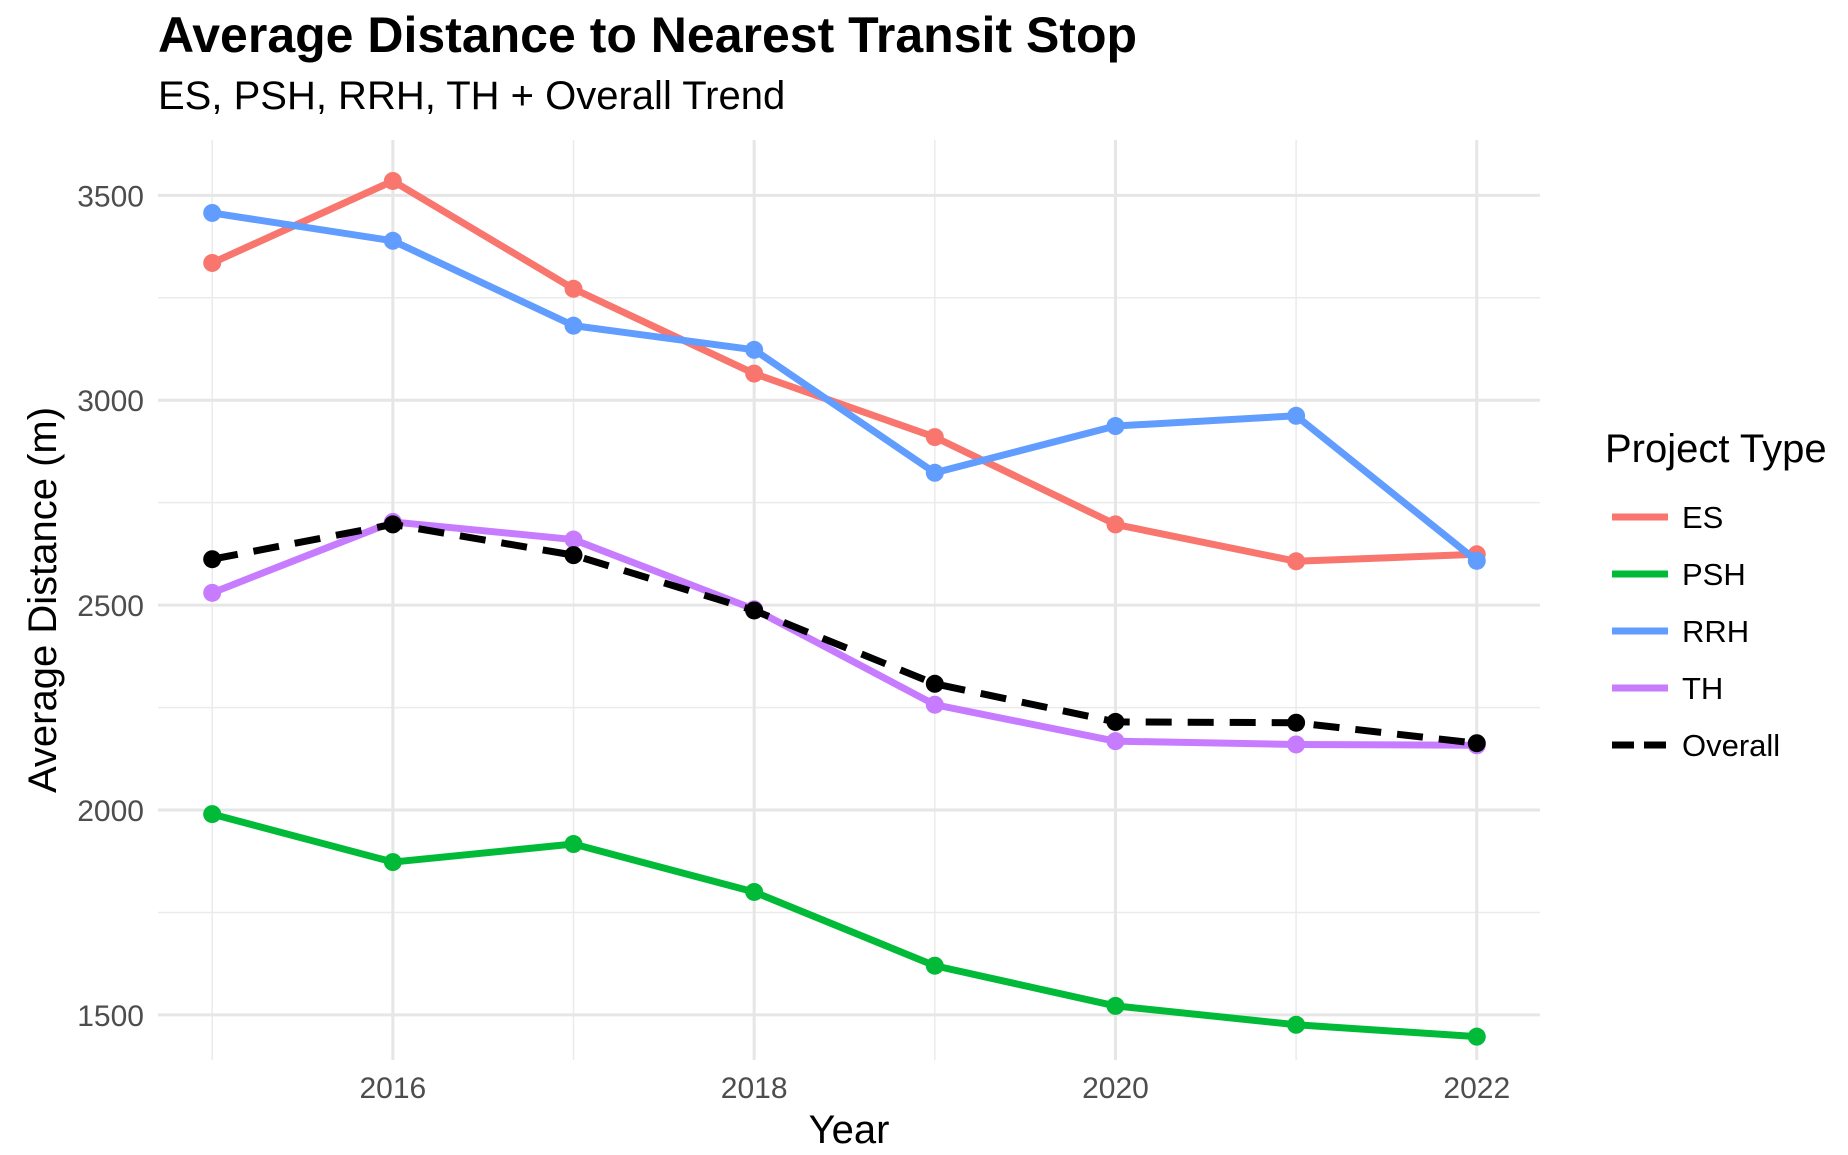 Image resolution: width=1848 pixels, height=1155 pixels. What do you see at coordinates (1716, 449) in the screenshot?
I see `legend-title: Project Type` at bounding box center [1716, 449].